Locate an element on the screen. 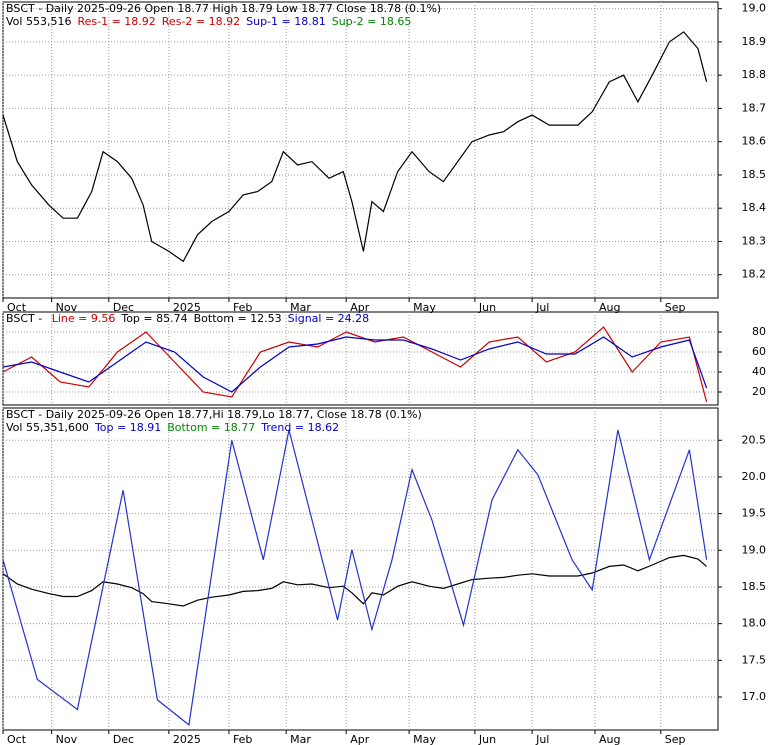  panel-frame is located at coordinates (360, 358).